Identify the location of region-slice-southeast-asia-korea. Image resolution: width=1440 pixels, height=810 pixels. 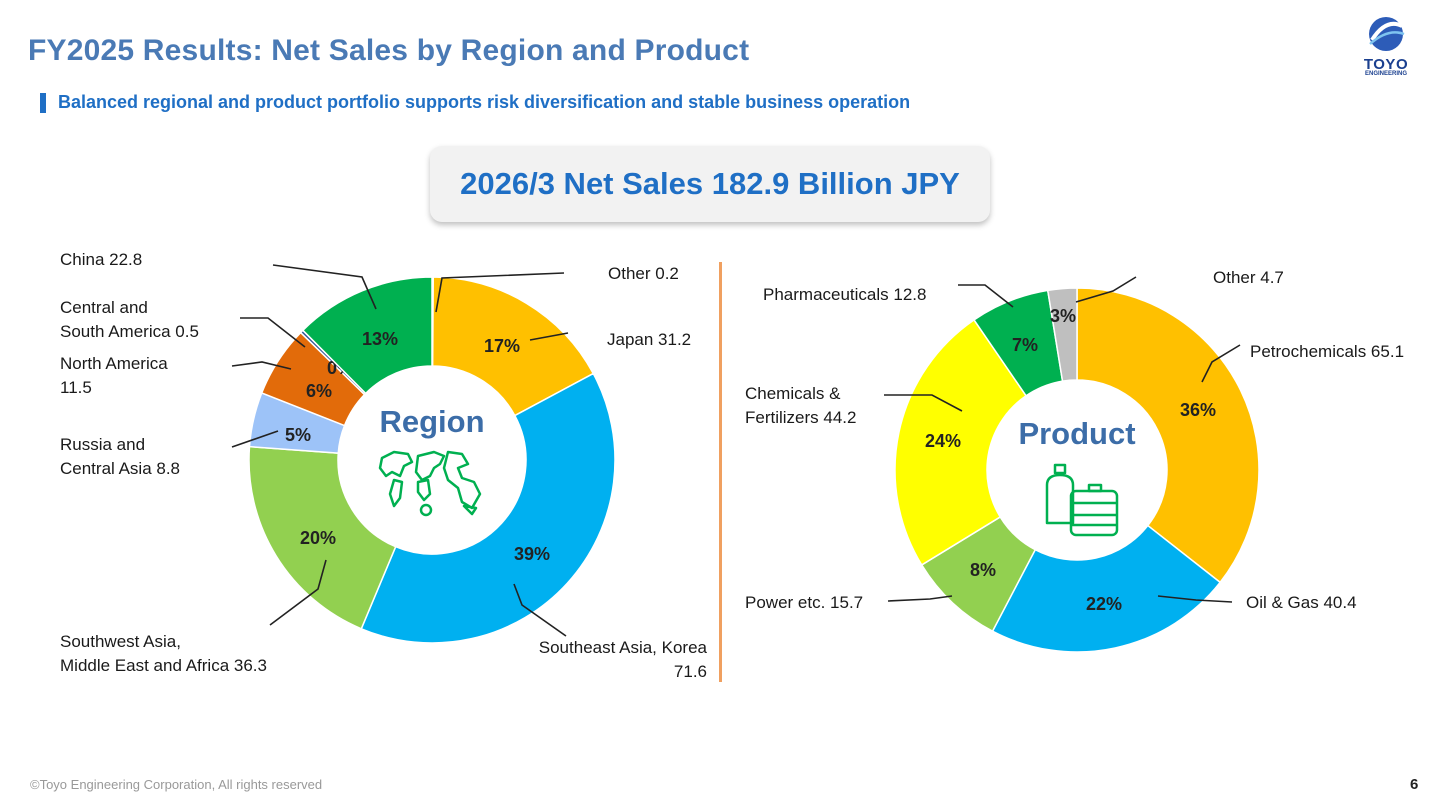
(488, 508).